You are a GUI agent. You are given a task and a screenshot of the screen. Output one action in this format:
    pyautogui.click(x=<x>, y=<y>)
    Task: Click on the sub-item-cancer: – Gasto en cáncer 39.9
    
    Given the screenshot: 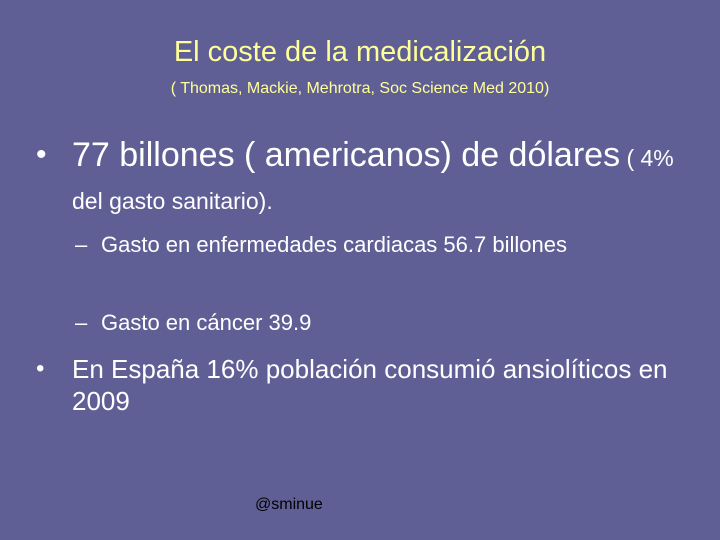 What is the action you would take?
    pyautogui.click(x=355, y=323)
    